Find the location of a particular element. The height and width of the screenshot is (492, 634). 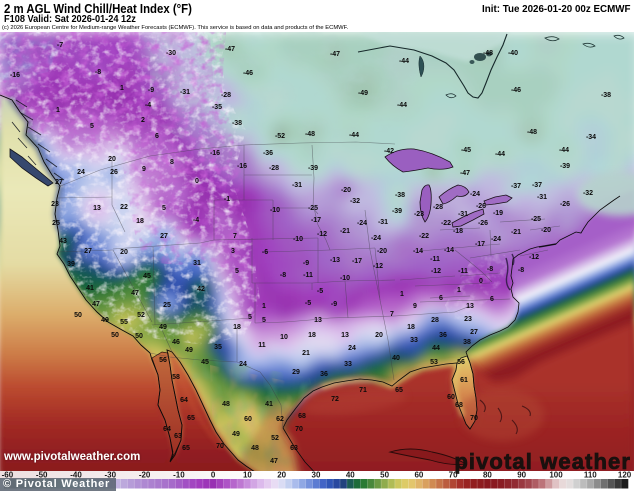

svg-text: 13 is located at coordinates (97, 208).